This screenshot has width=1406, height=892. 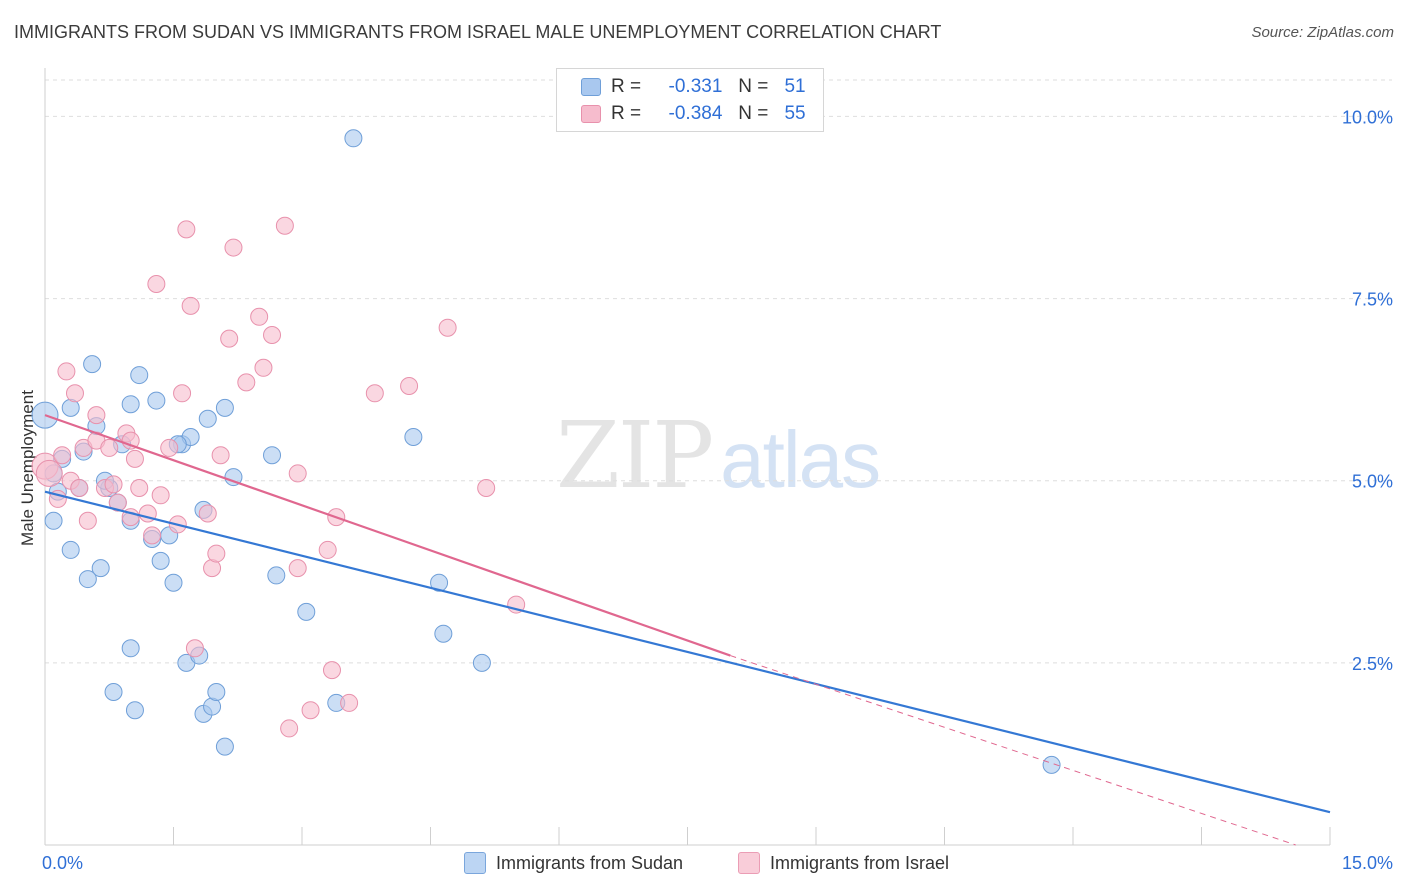 I want to click on legend-item-israel: Immigrants from Israel, so click(x=843, y=863).